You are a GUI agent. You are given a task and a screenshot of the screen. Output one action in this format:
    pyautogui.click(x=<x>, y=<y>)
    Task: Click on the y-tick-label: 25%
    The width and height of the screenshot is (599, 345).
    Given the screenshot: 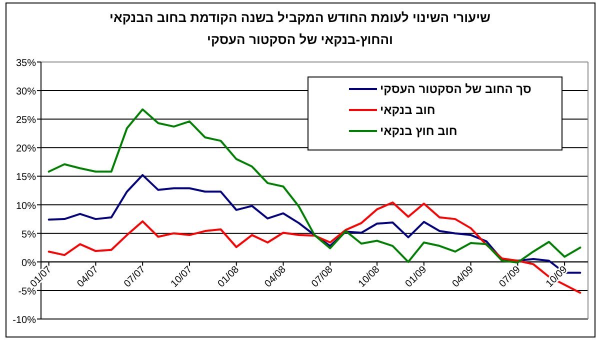 What is the action you would take?
    pyautogui.click(x=26, y=120)
    